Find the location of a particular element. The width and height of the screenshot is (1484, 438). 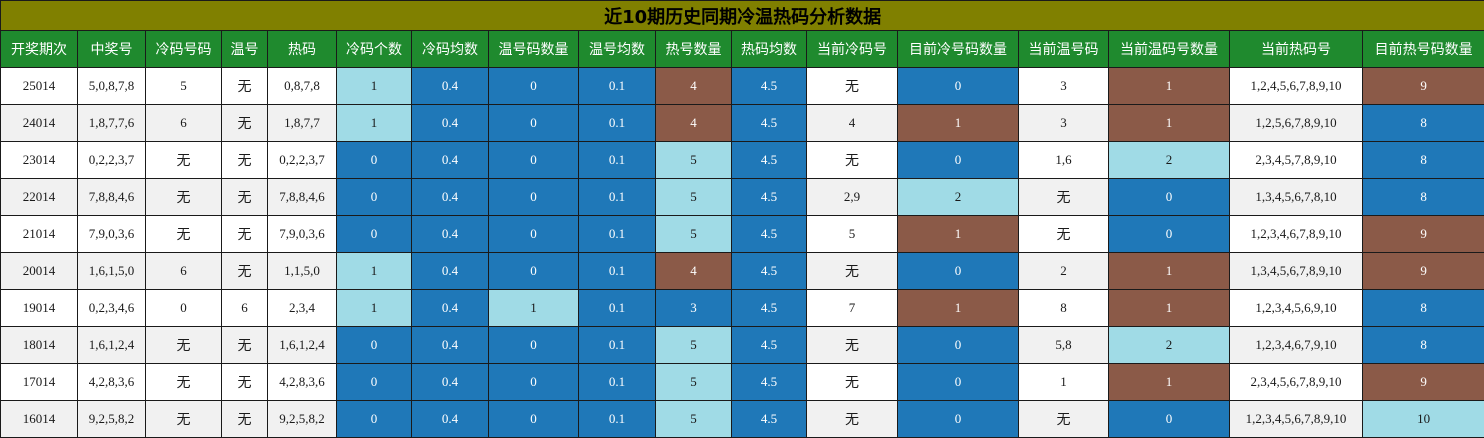

cell-value: 19014 is located at coordinates (39, 307).